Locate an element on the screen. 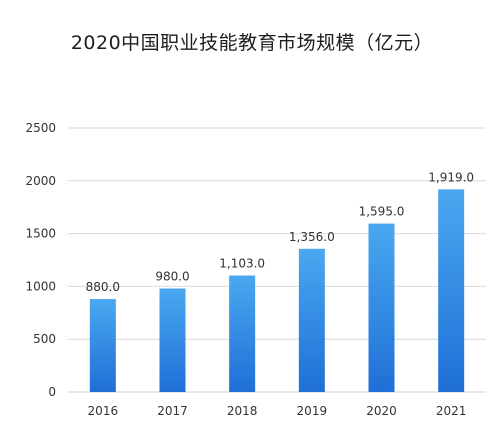  data-label-2019: 1,356.0 is located at coordinates (312, 237).